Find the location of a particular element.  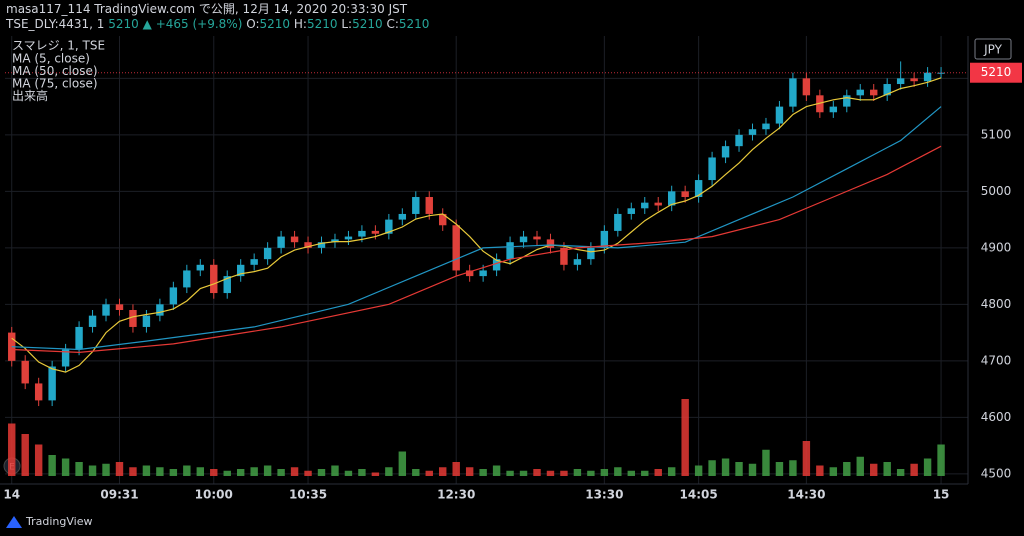

legend-entry: MA (5, close) is located at coordinates (51, 59).